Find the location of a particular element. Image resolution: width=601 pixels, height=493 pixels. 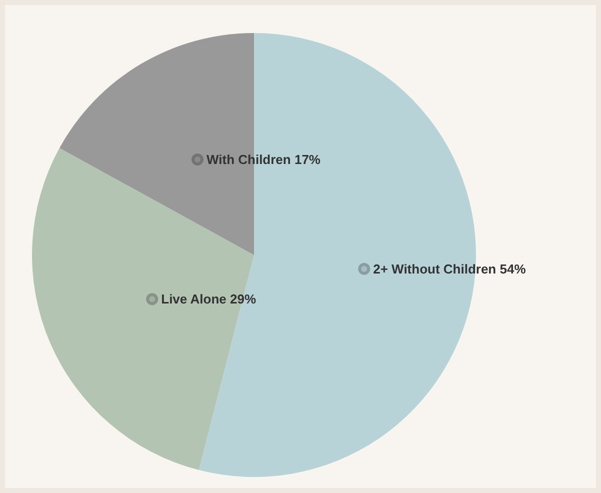

slice-label: 2+ Without Children 54% is located at coordinates (449, 268).